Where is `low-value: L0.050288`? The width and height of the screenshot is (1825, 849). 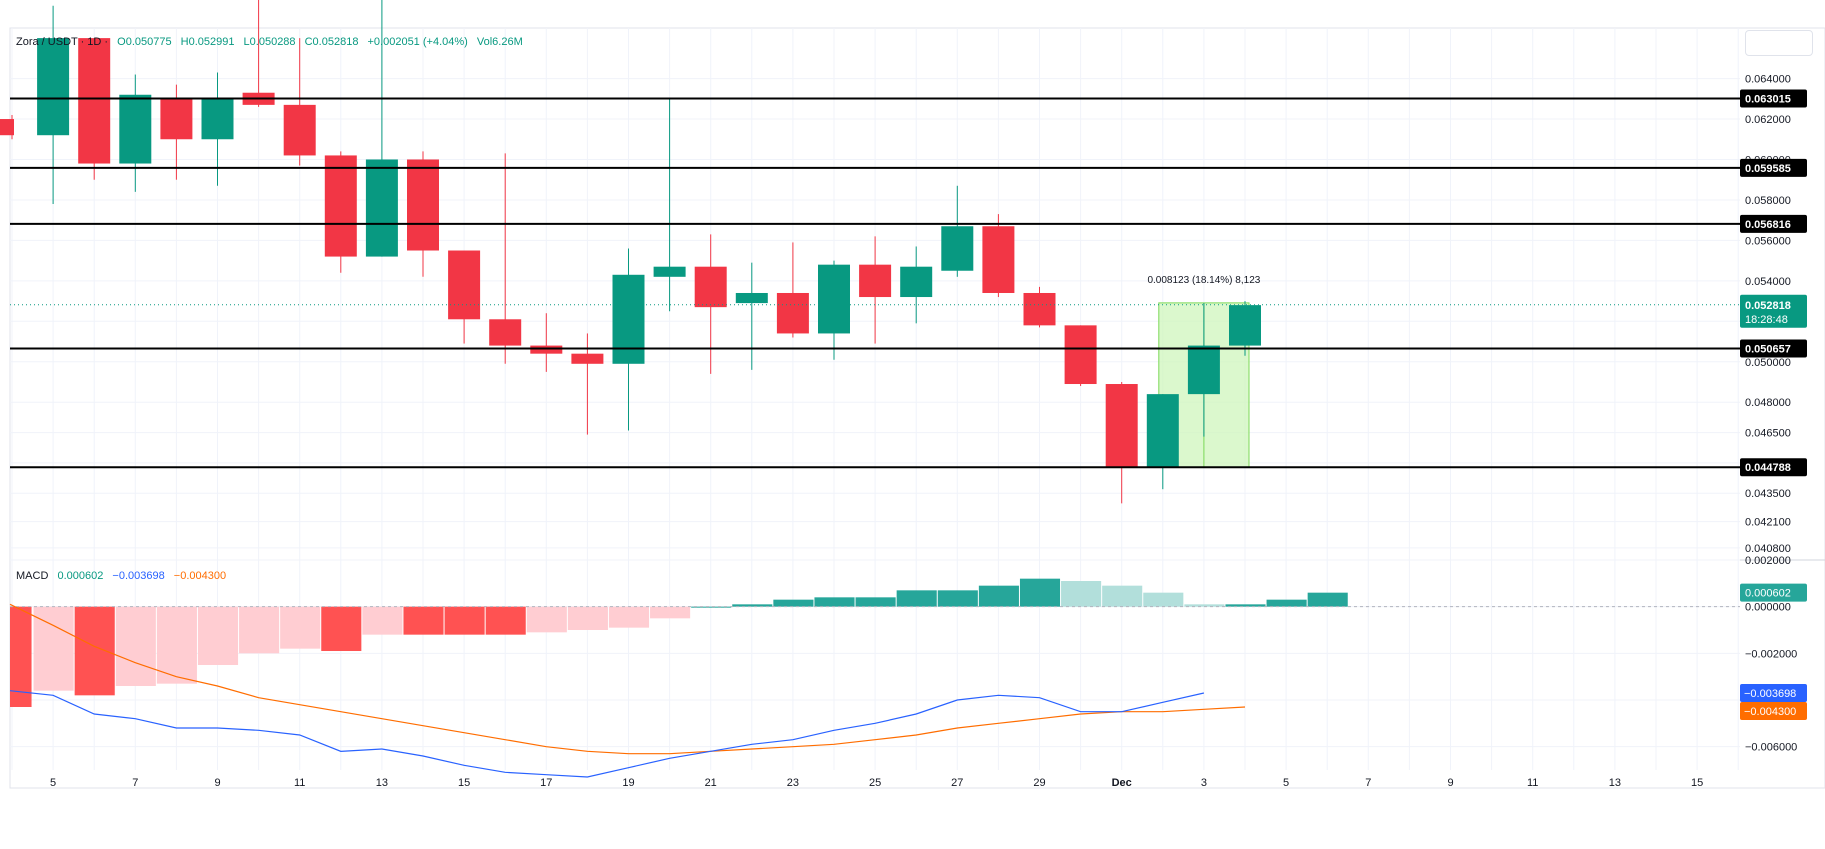
low-value: L0.050288 is located at coordinates (269, 42).